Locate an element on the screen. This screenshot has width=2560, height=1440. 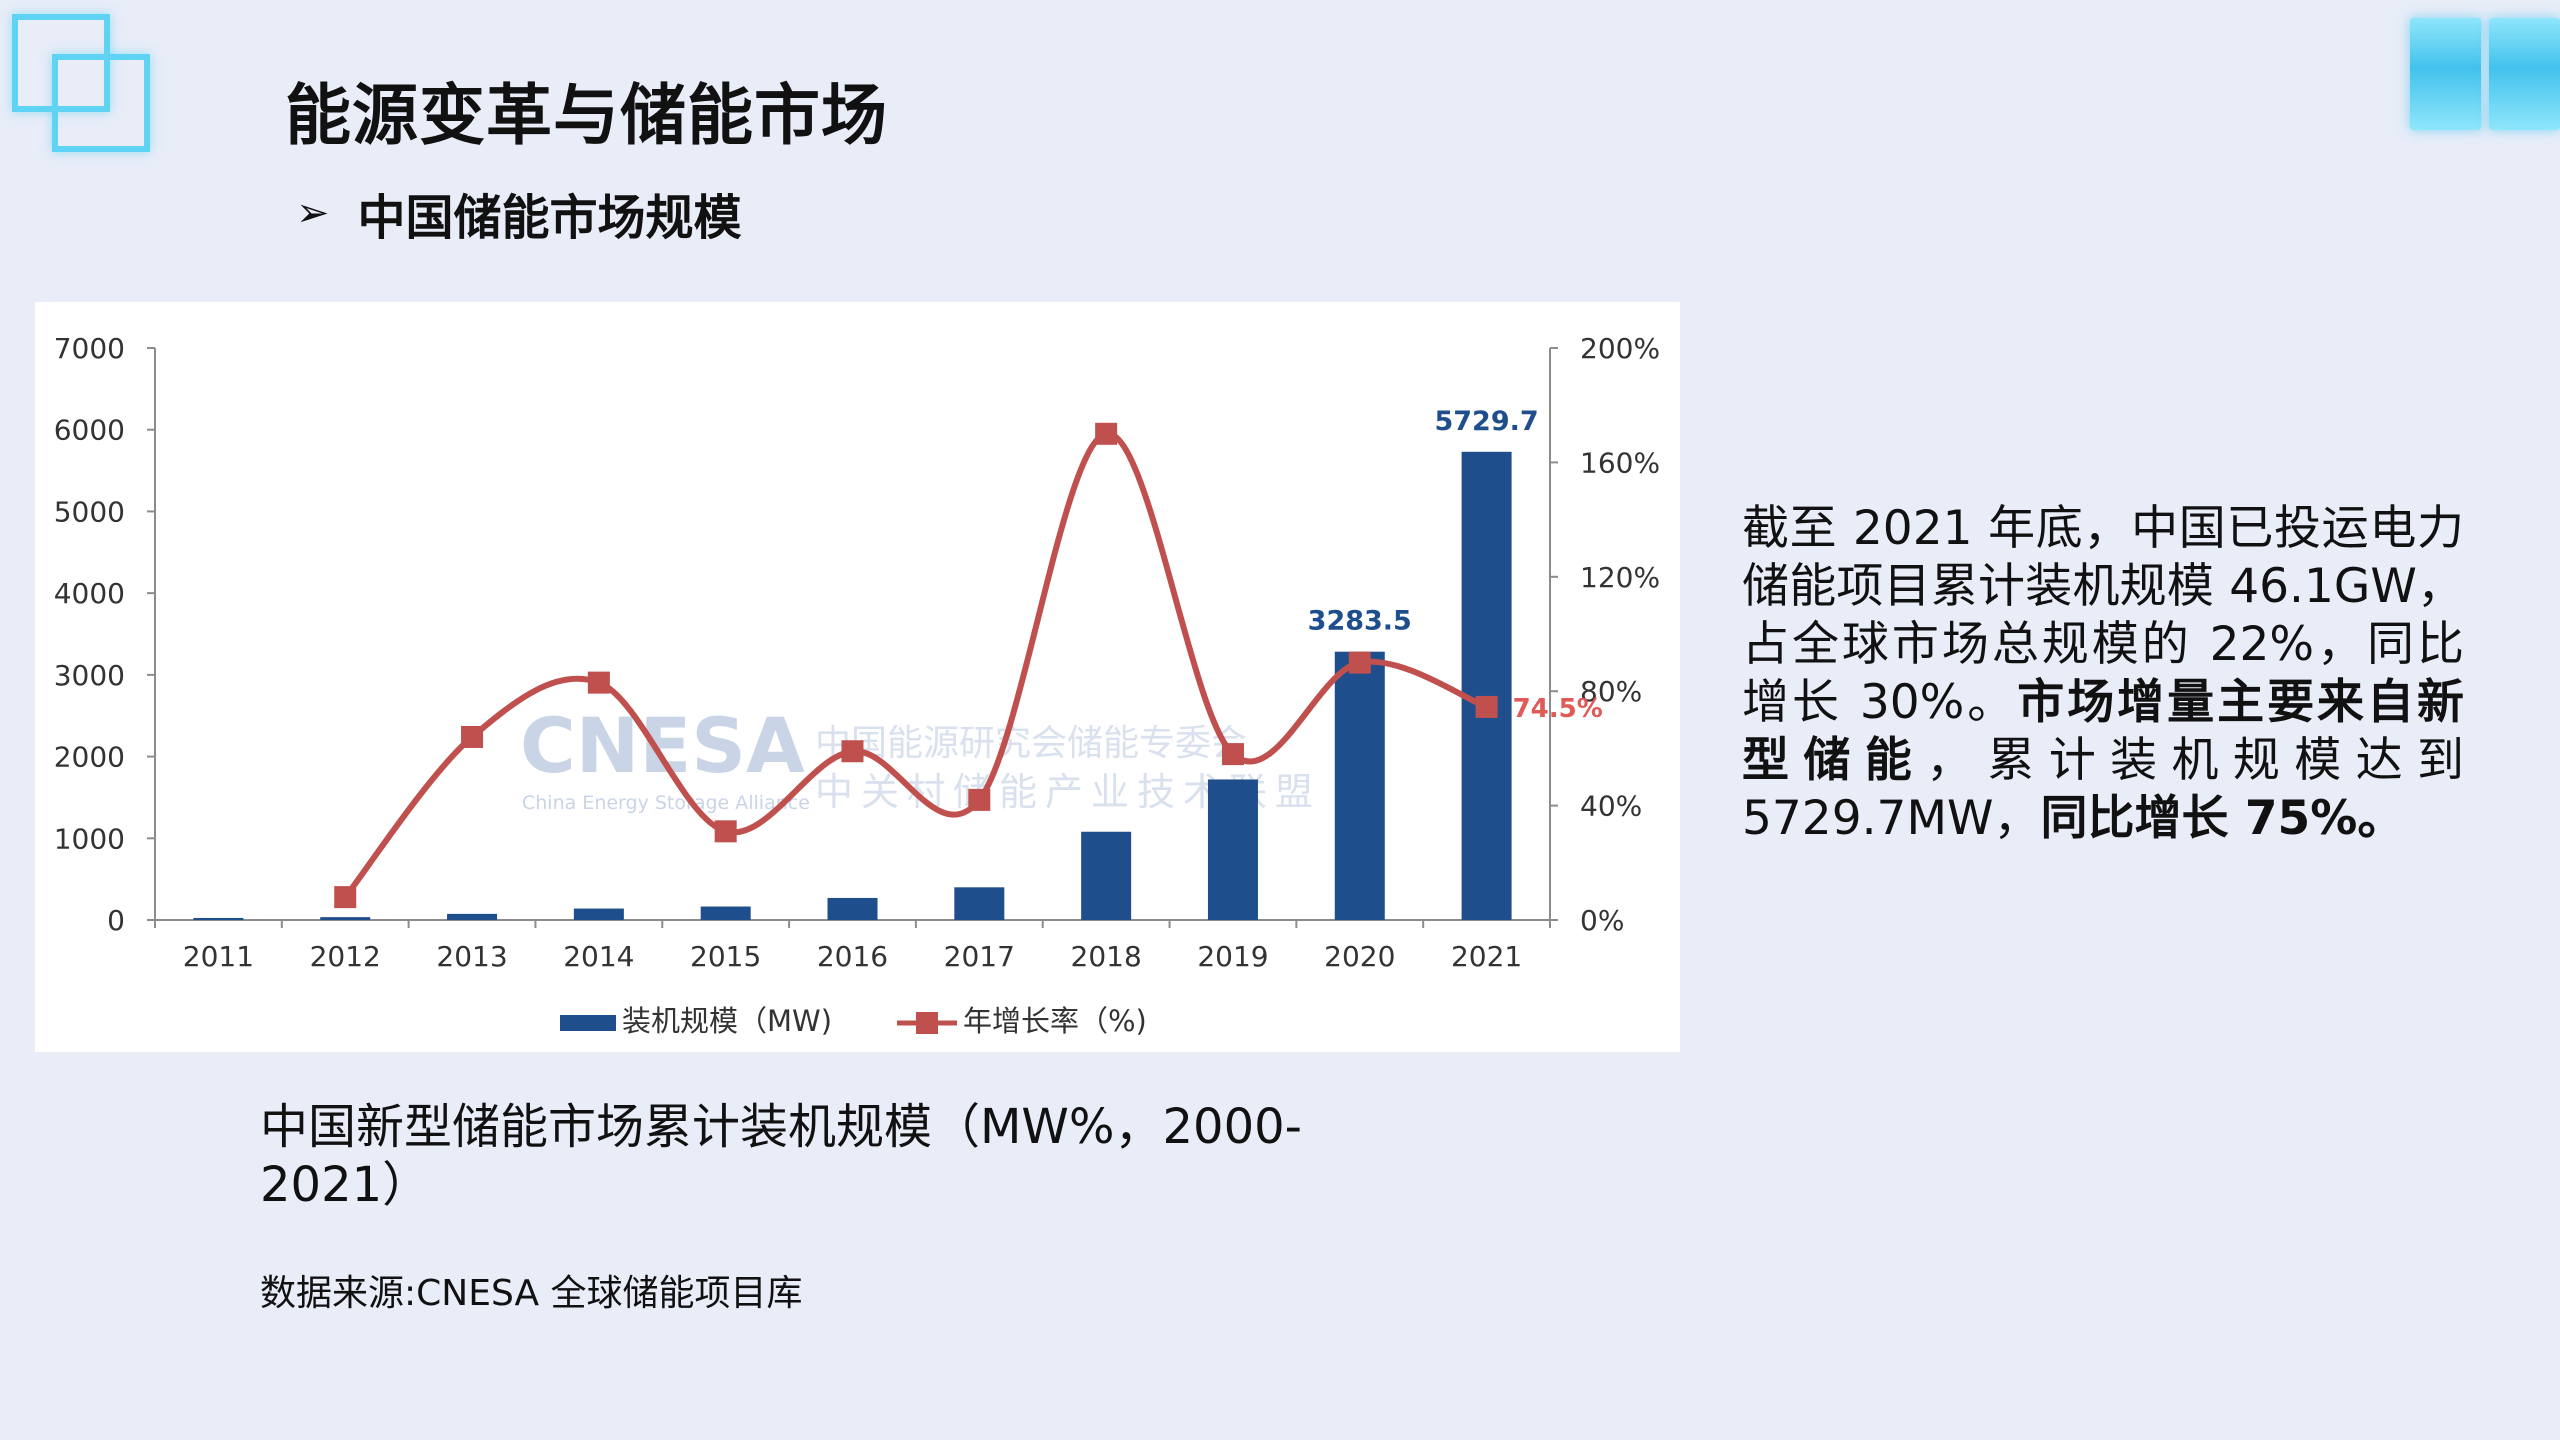
y-left-tick-label: 1000 is located at coordinates (89, 838).